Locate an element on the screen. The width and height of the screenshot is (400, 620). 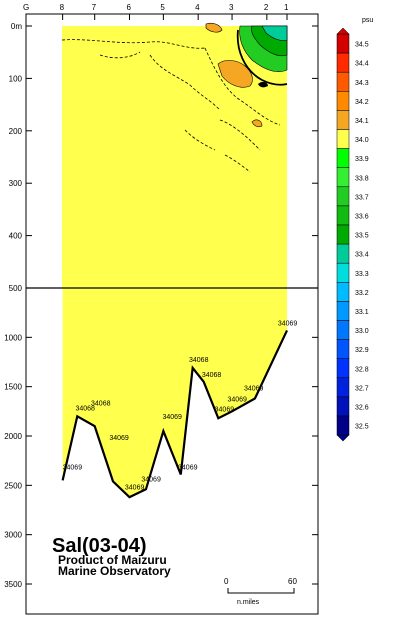
colorbar-label-1: 34.4 is located at coordinates (362, 64).